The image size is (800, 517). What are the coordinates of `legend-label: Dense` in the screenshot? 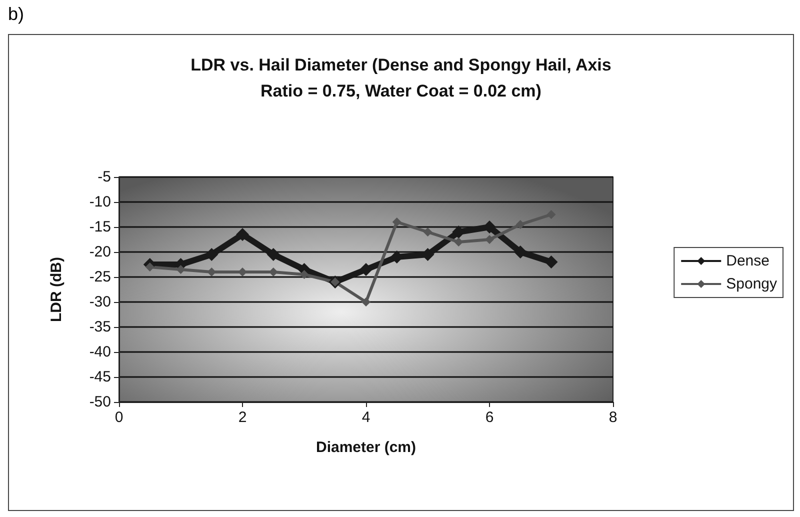 It's located at (748, 261).